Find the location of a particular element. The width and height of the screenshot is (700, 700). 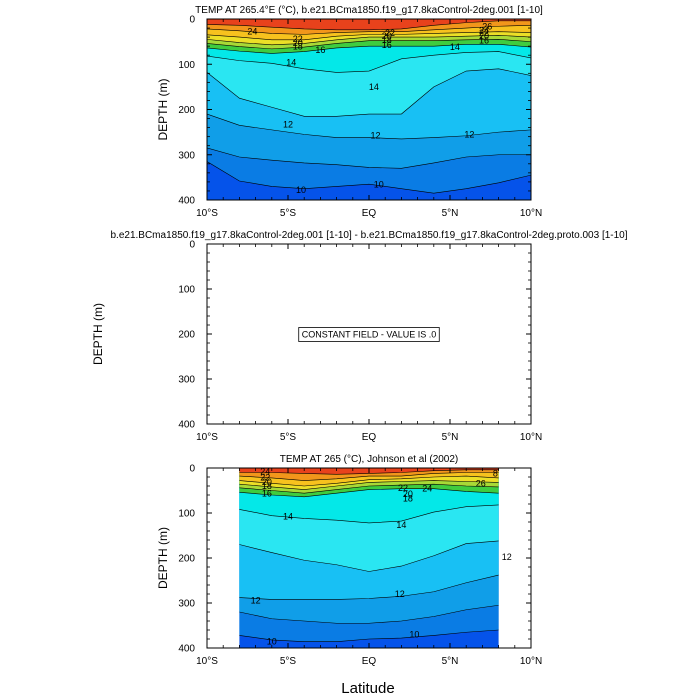

x-tick-label: 10°N is located at coordinates (531, 213).